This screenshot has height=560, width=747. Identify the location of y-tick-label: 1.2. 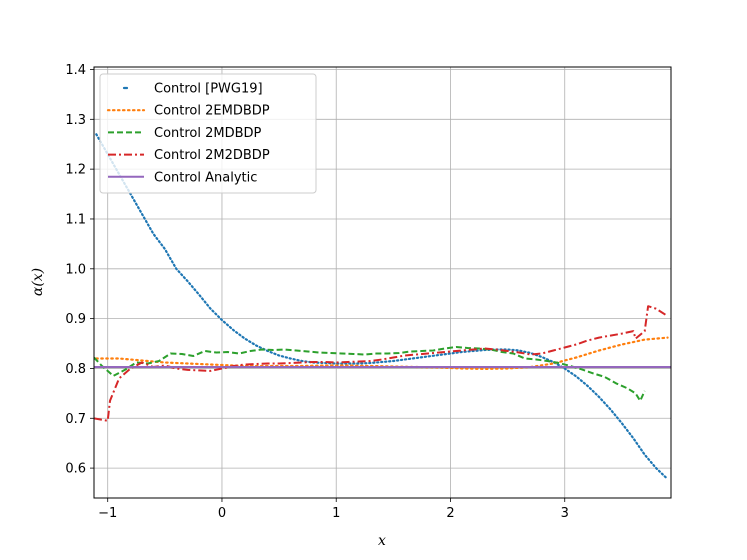
(75, 170).